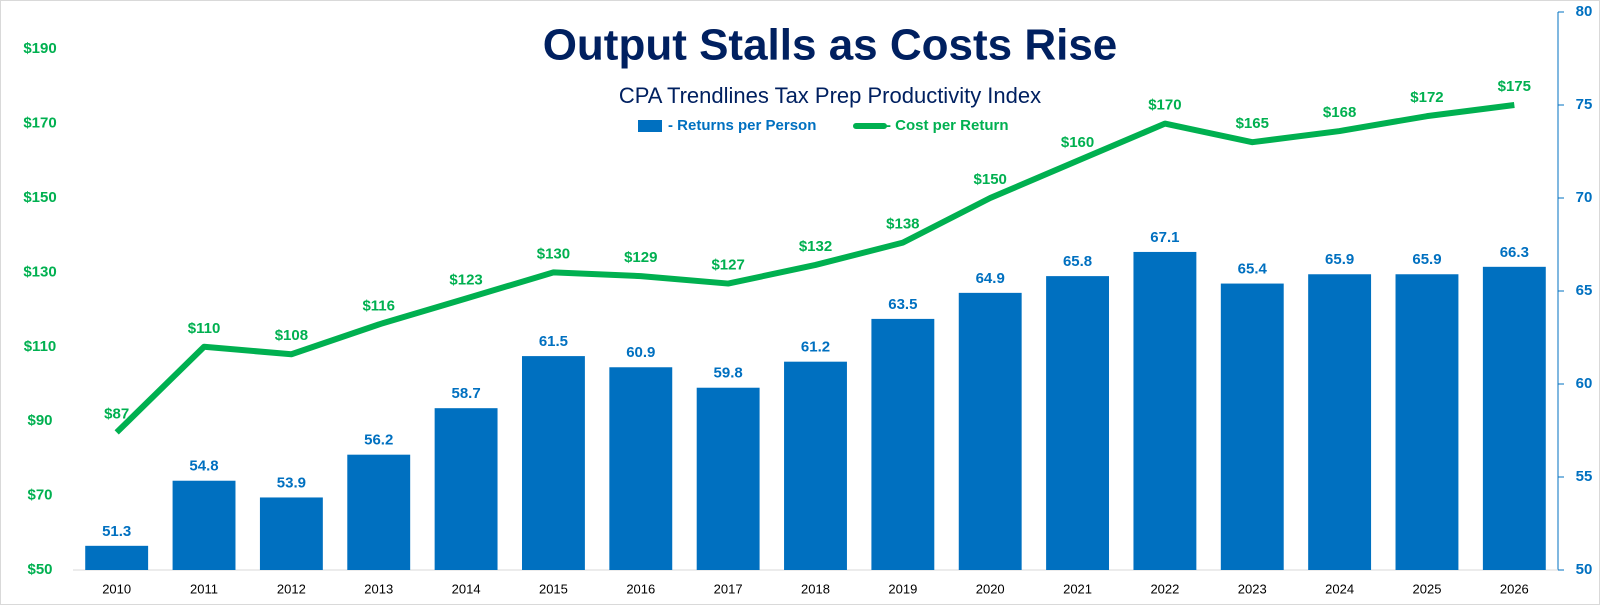 The image size is (1600, 605). Describe the element at coordinates (728, 588) in the screenshot. I see `x-tick-label: 2017` at that location.